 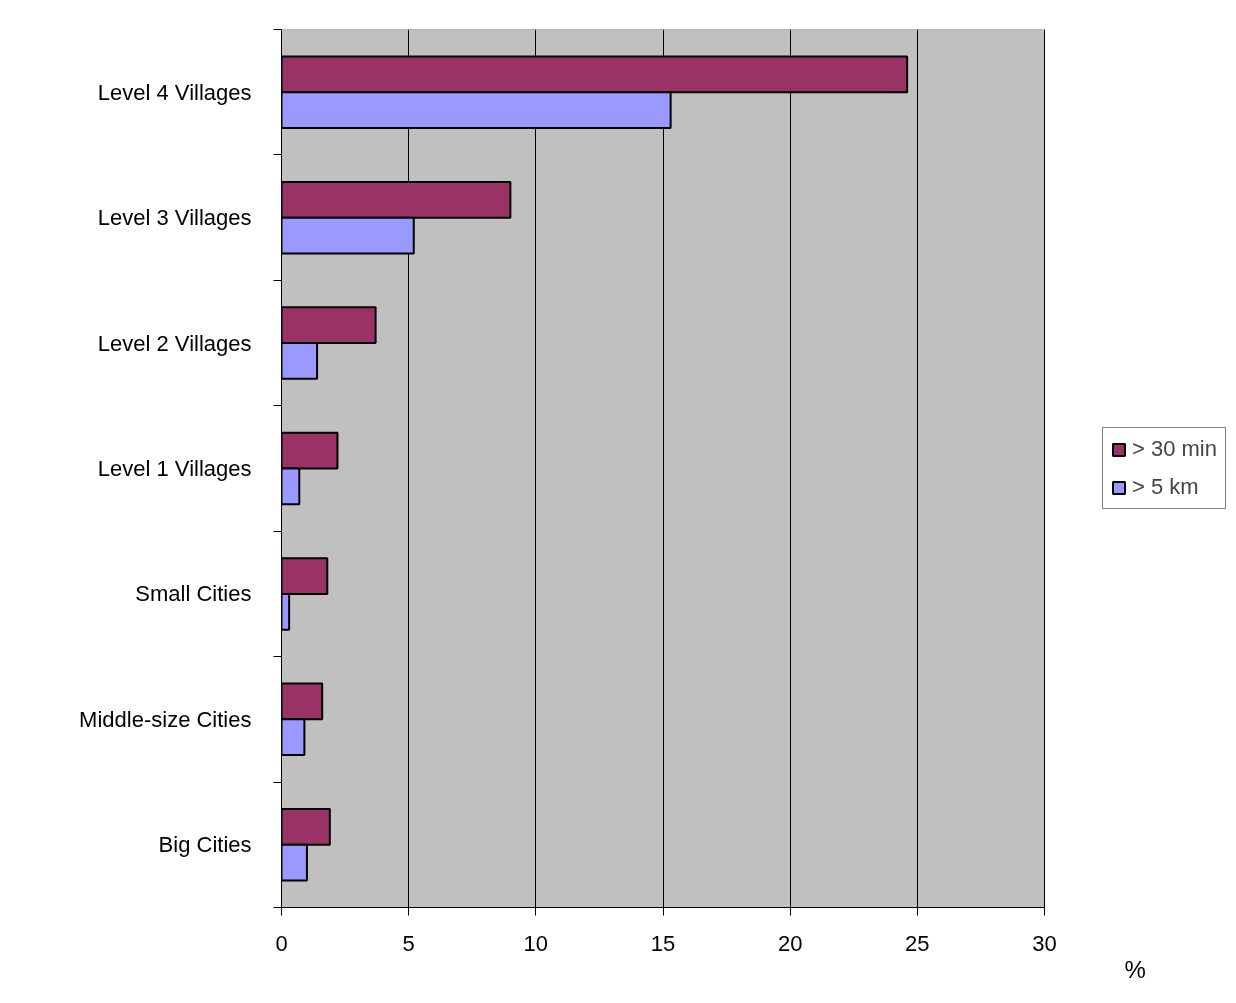 What do you see at coordinates (536, 943) in the screenshot?
I see `x-tick-label: 10` at bounding box center [536, 943].